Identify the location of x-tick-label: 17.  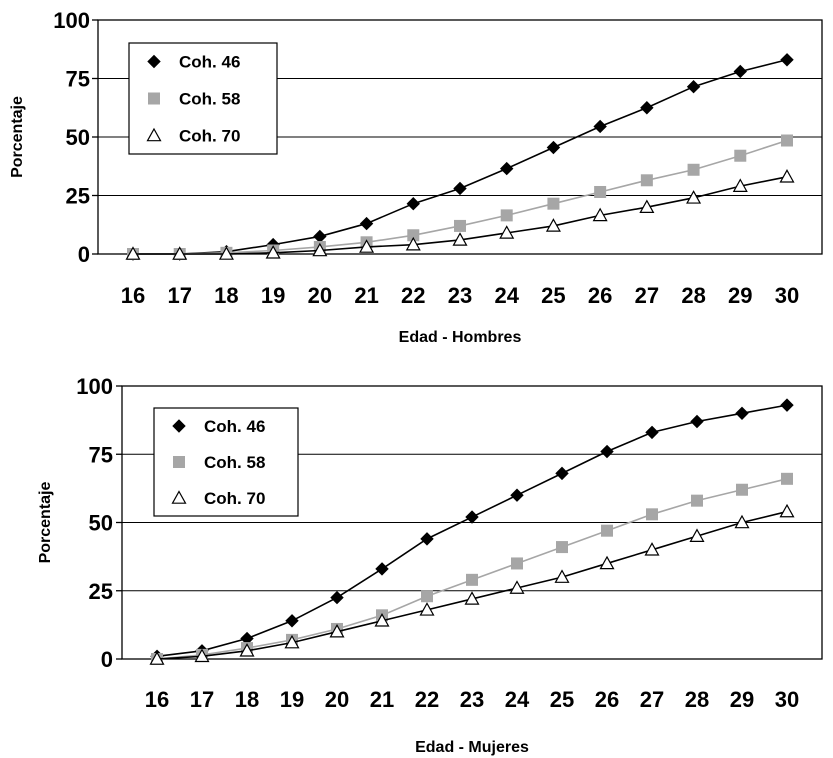
(202, 699).